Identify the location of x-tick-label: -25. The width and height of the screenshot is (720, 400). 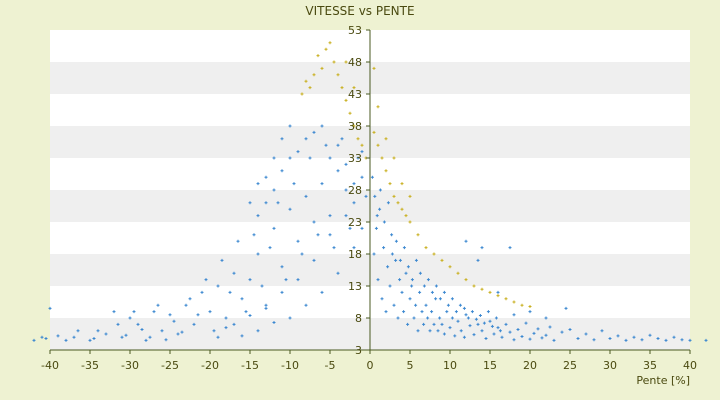
(170, 365).